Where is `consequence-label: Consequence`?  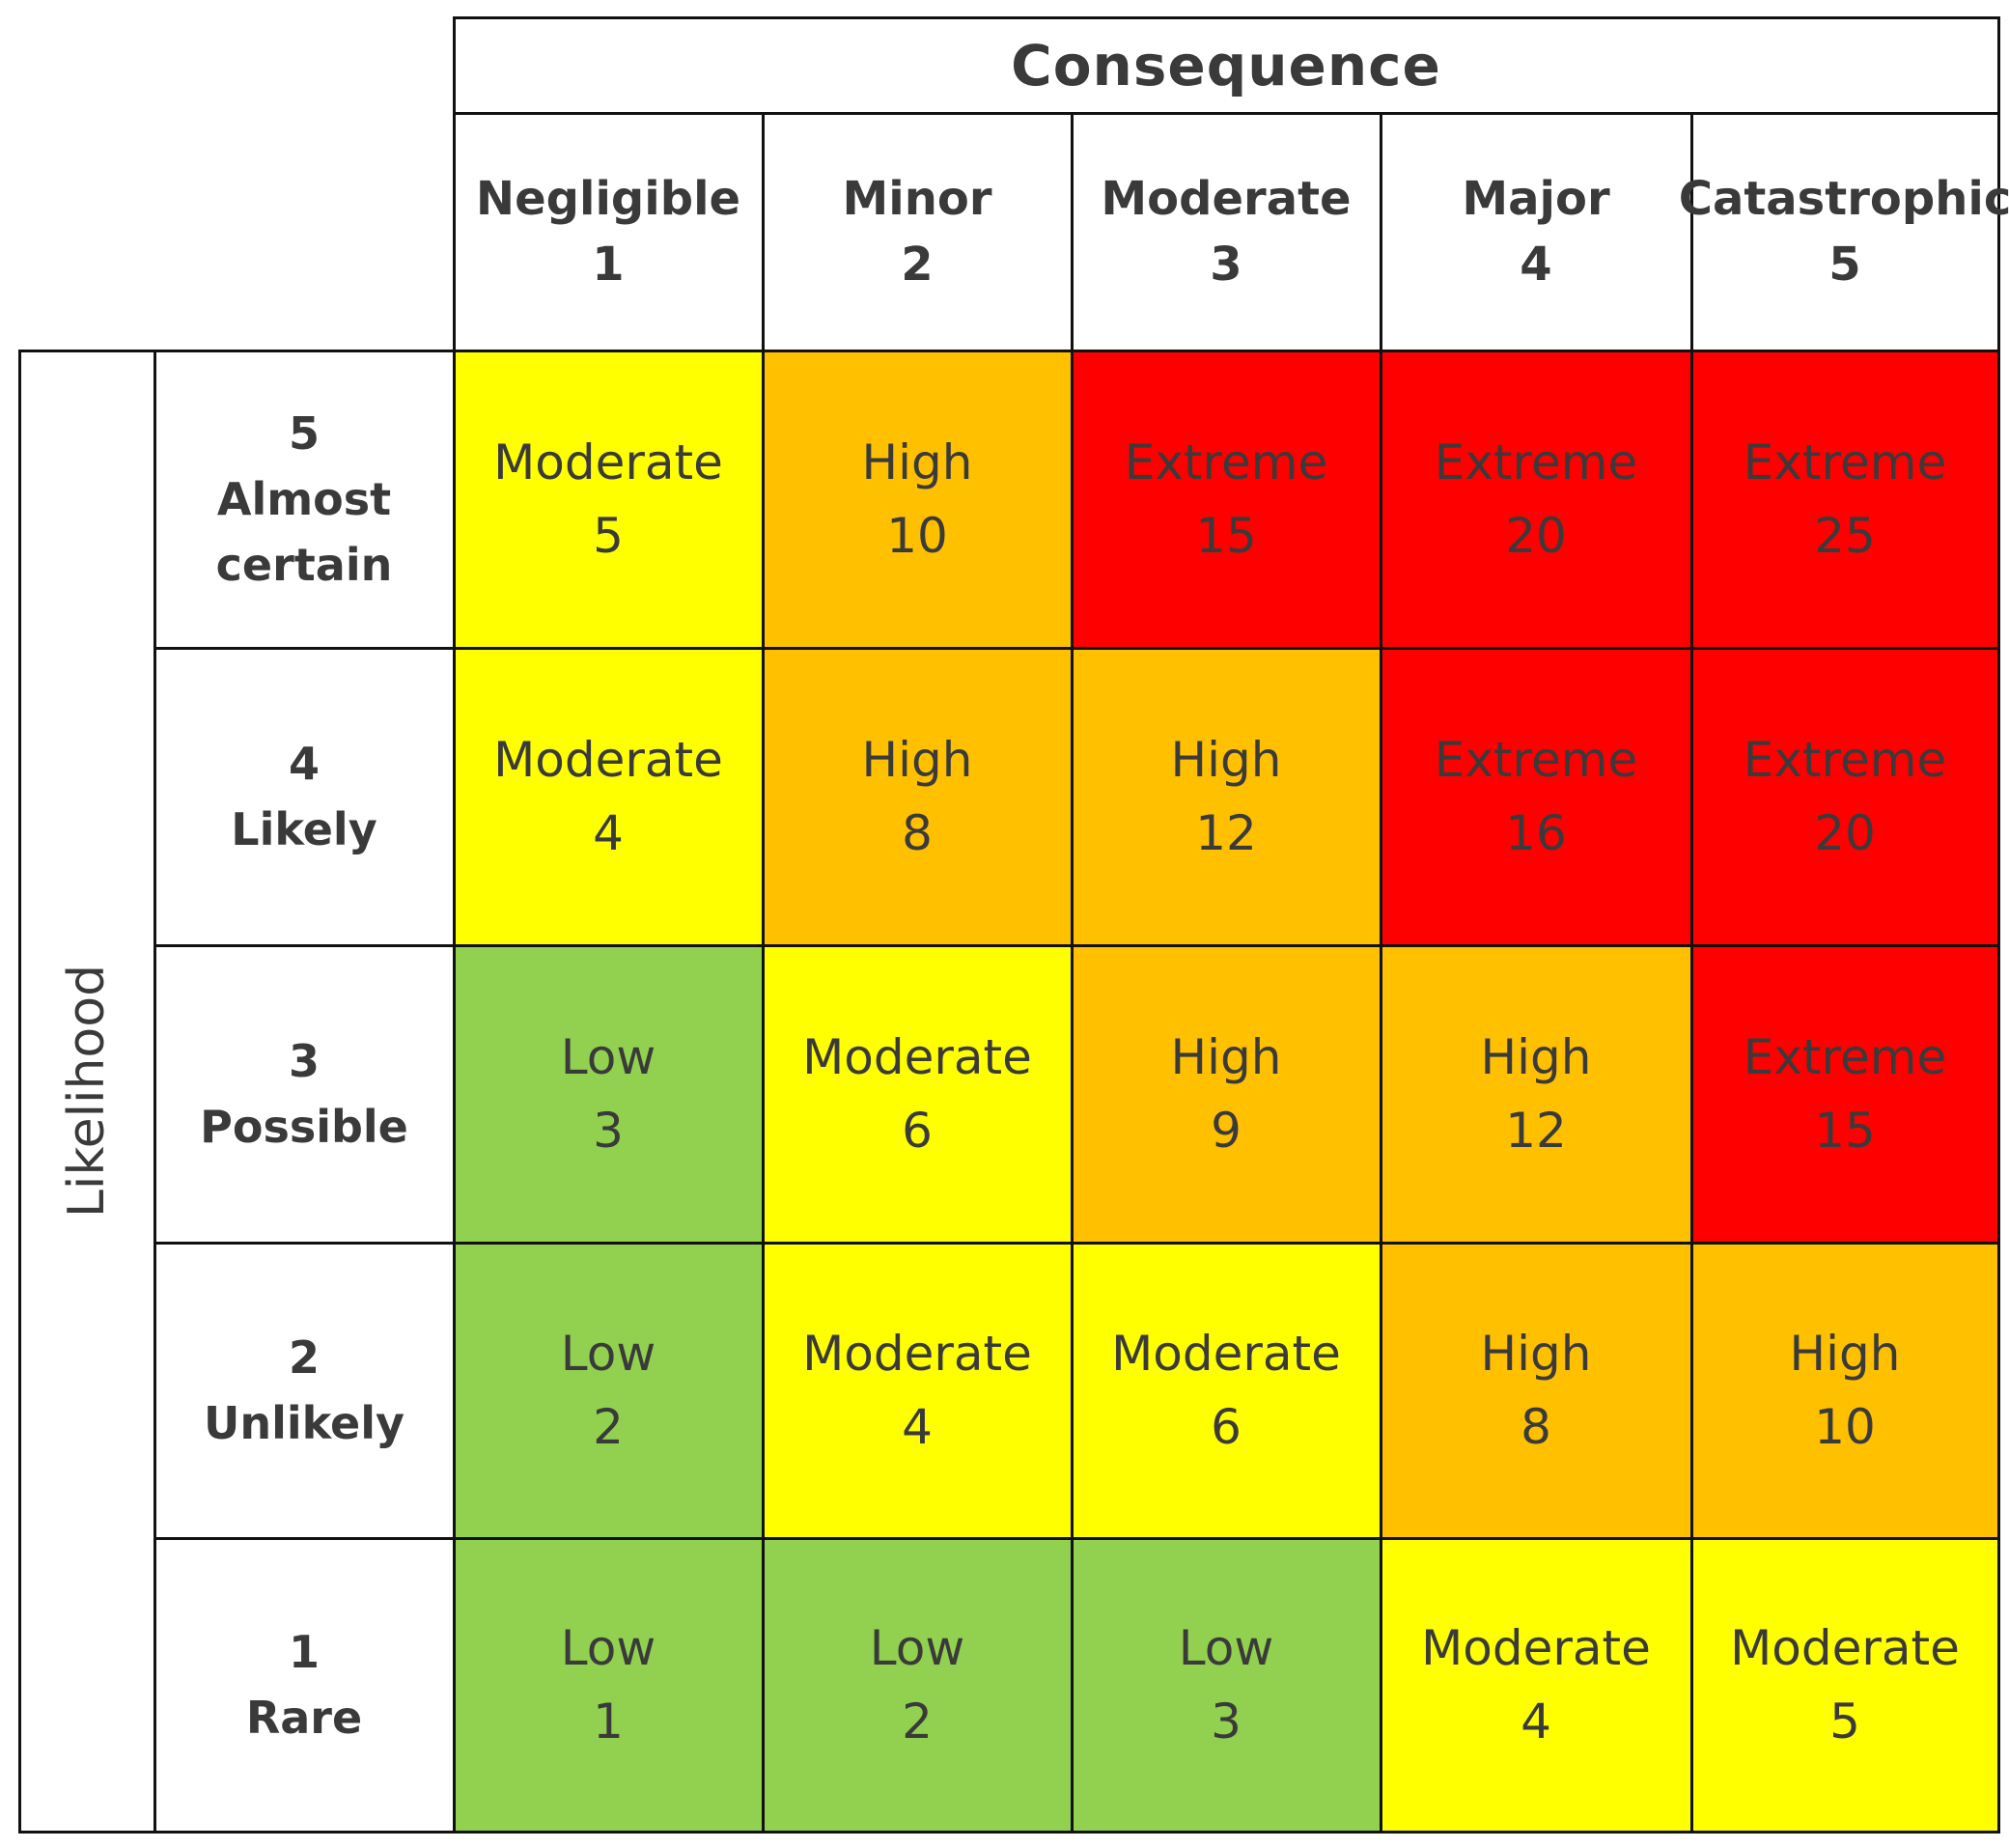 consequence-label: Consequence is located at coordinates (1226, 65).